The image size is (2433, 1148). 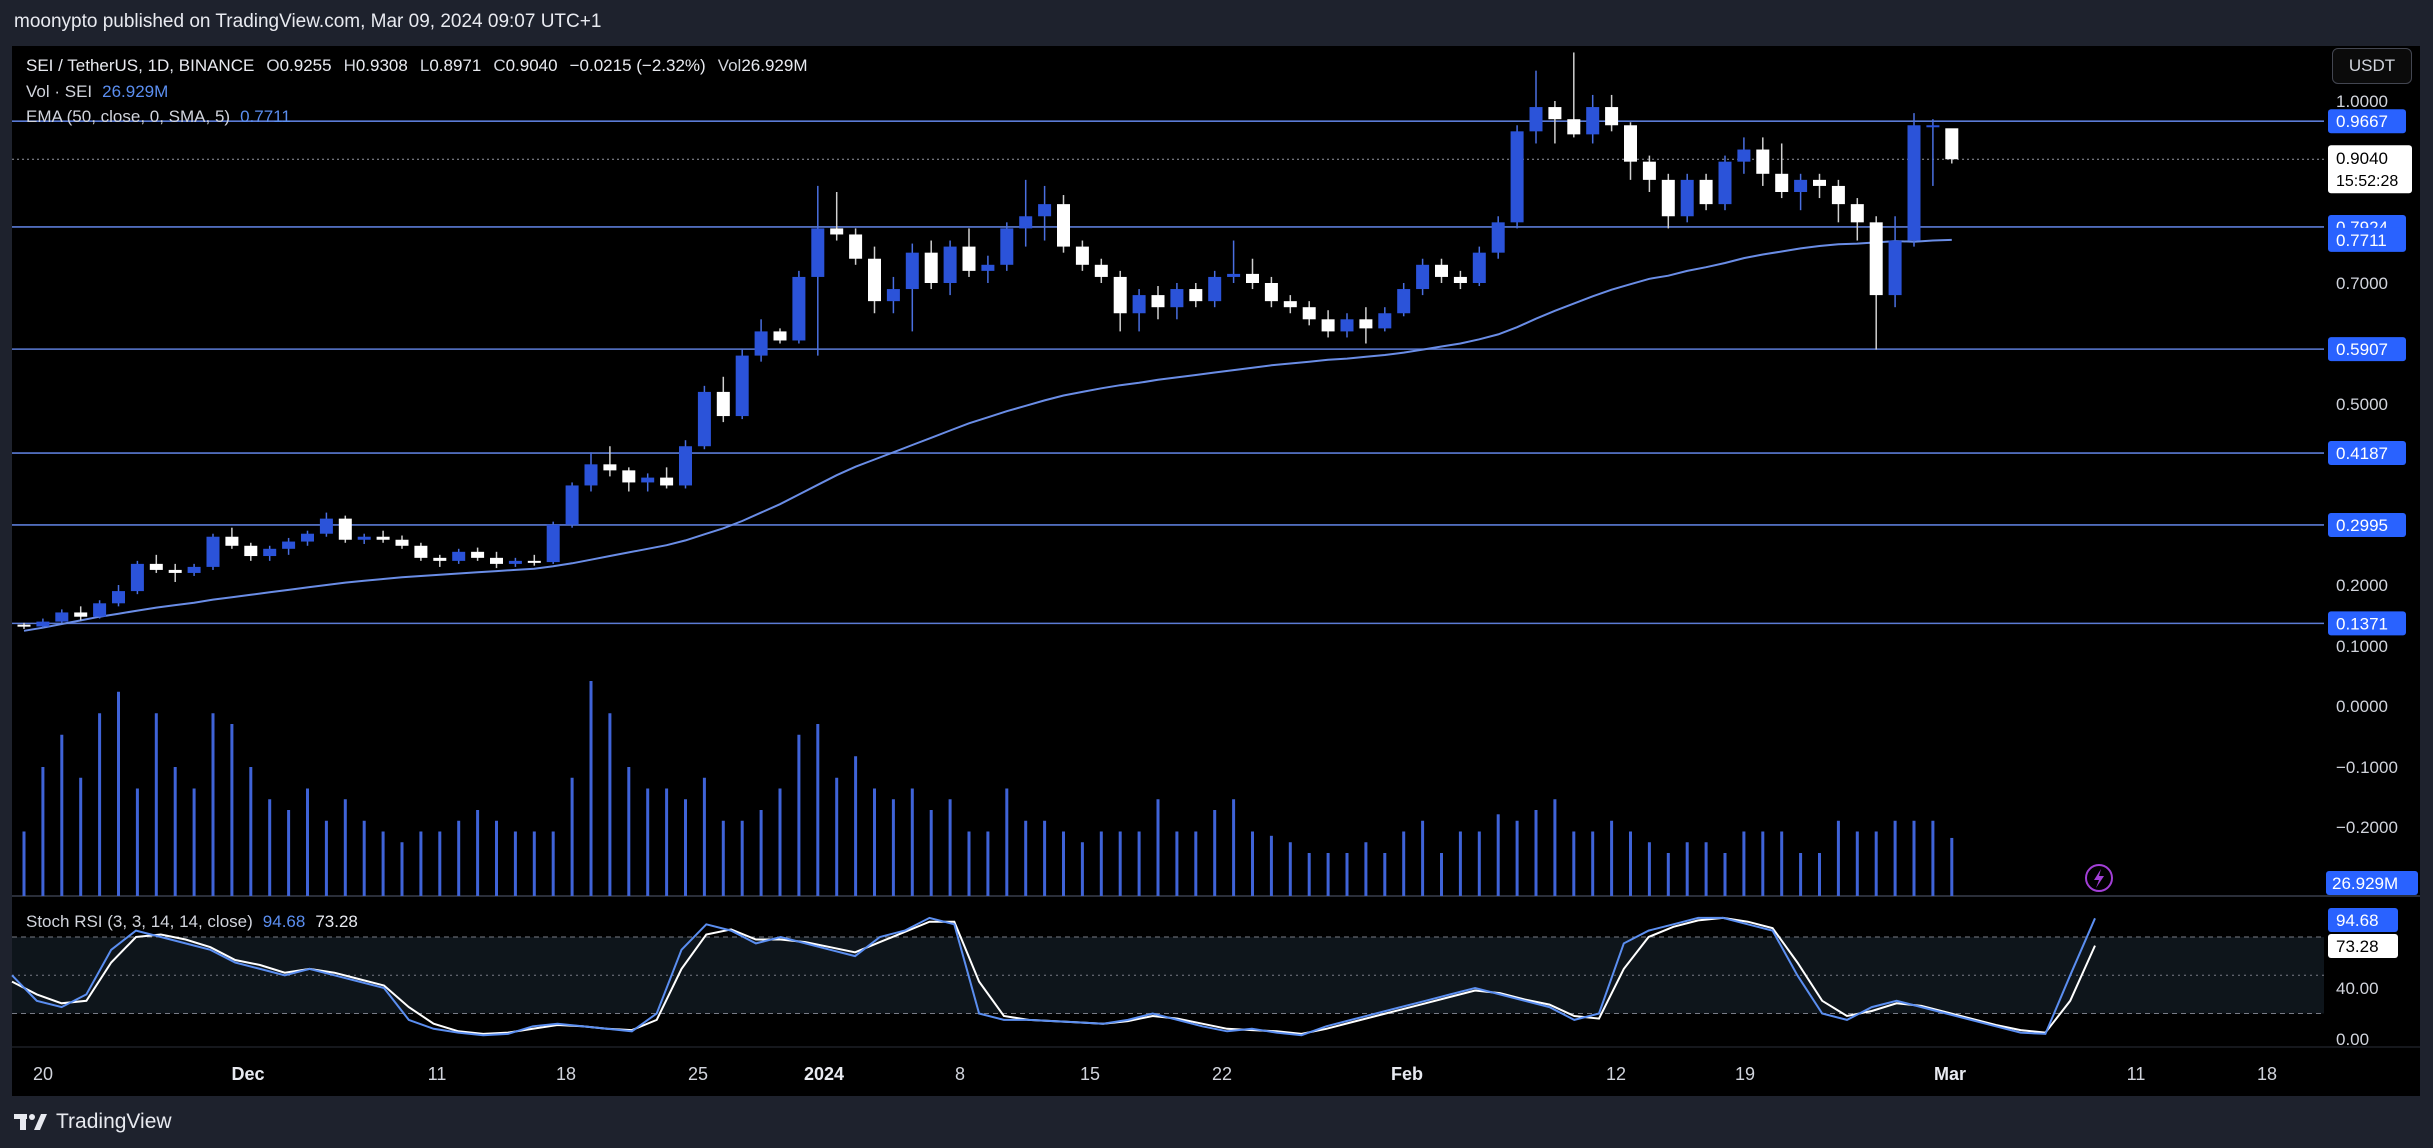 I want to click on tradingview-logo: TradingView, so click(x=93, y=1122).